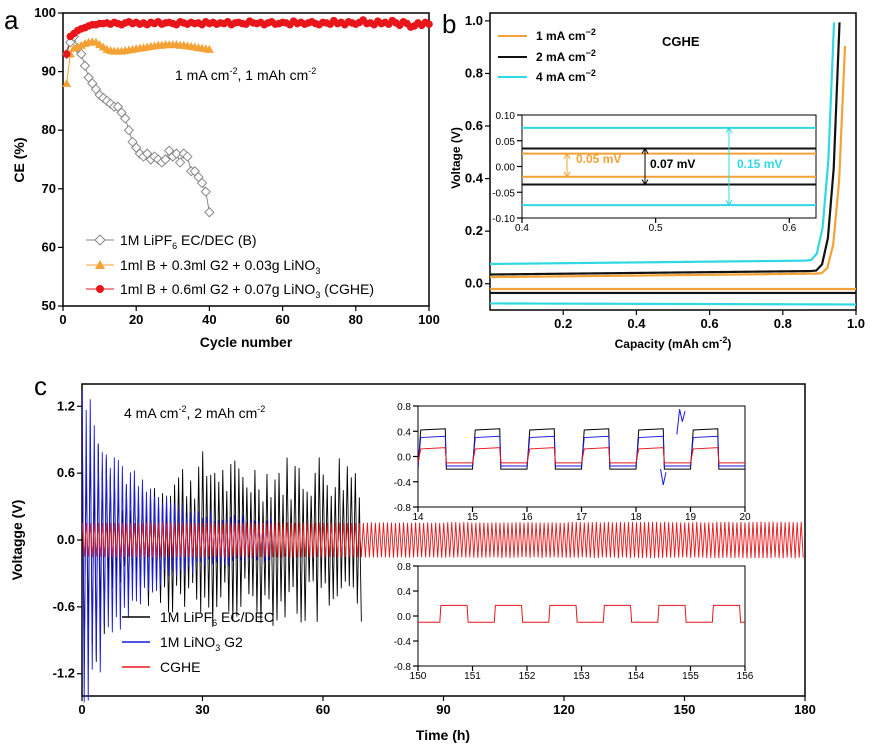 Image resolution: width=872 pixels, height=752 pixels. Describe the element at coordinates (245, 74) in the screenshot. I see `chart-a-annotation: 1 mA cm-2, 1 mAh cm-2` at that location.